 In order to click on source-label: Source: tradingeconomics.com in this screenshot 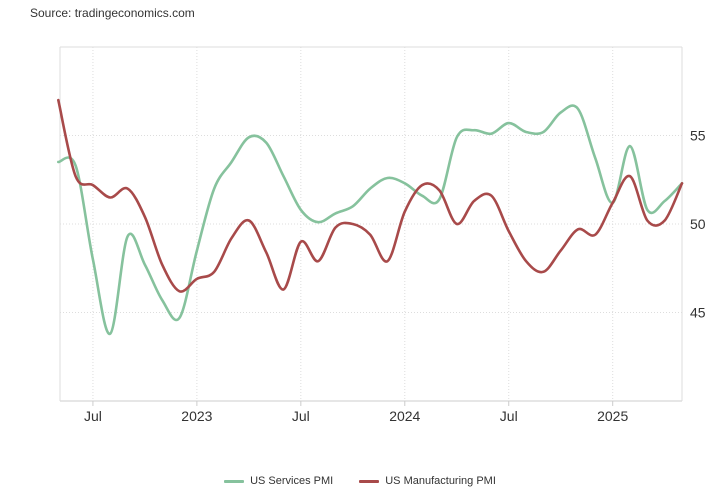, I will do `click(112, 13)`.